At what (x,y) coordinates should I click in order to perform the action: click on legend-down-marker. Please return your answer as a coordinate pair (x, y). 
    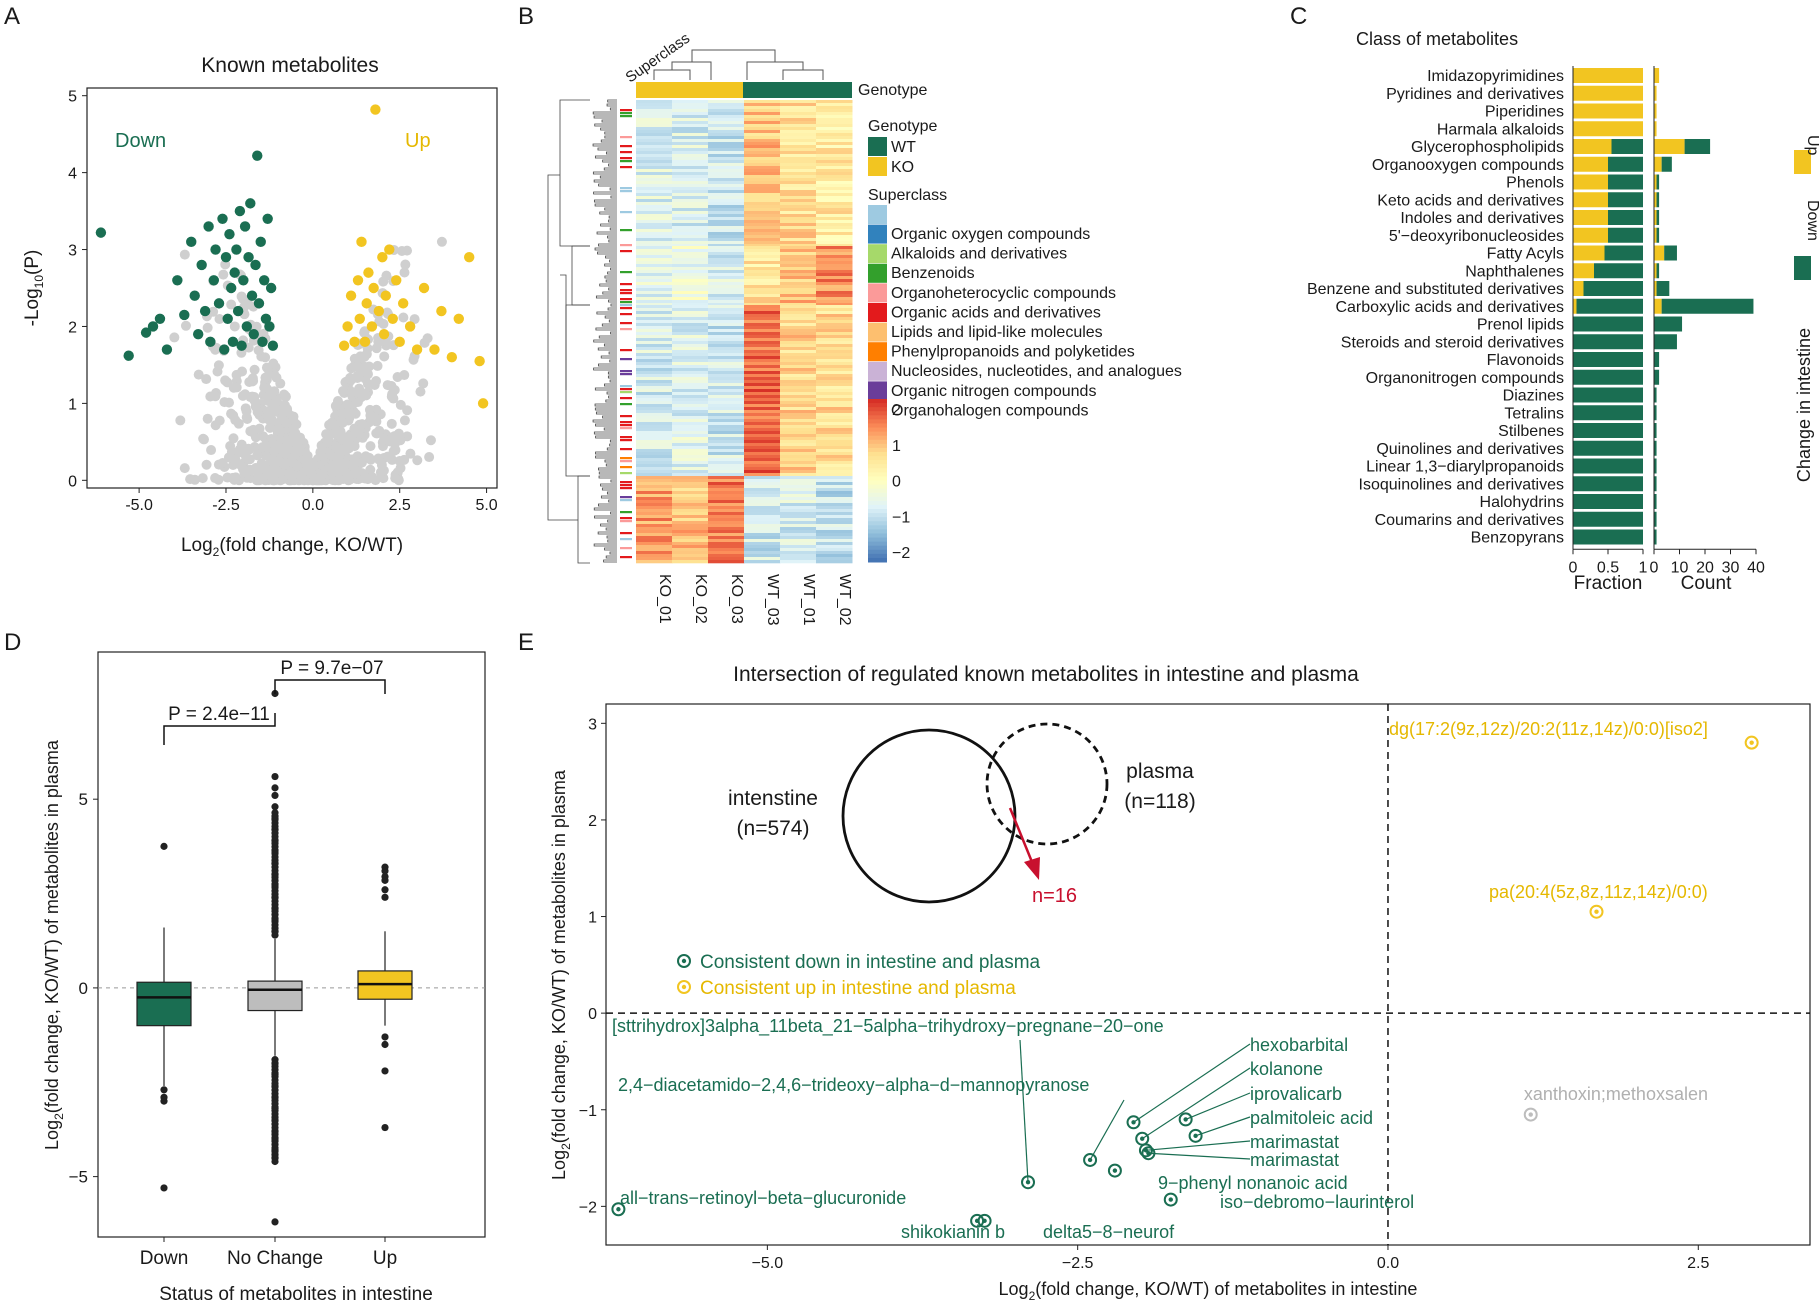
    Looking at the image, I should click on (684, 961).